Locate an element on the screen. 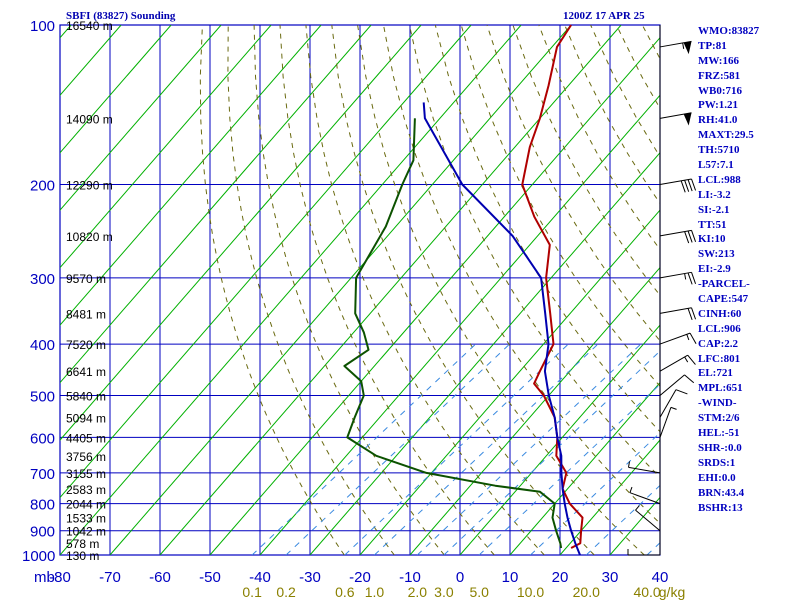 The image size is (800, 600). index-entry: EHI:0.0 is located at coordinates (717, 477).